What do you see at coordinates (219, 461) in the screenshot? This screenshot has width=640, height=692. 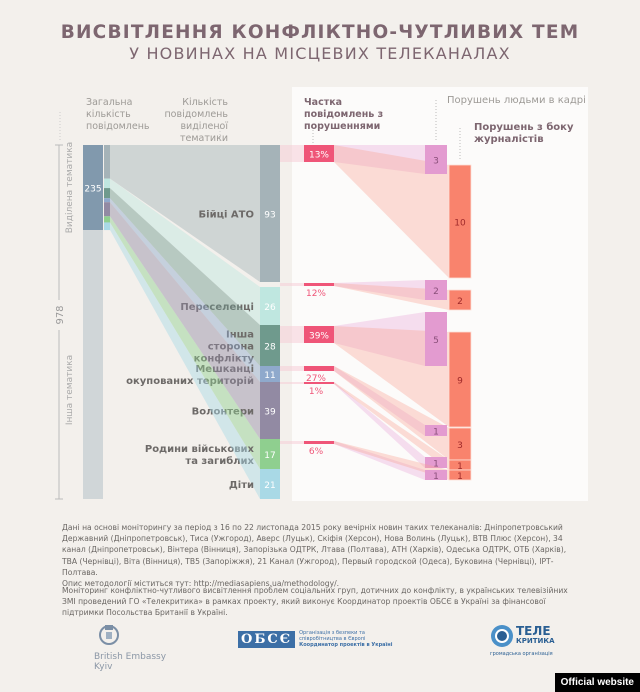 I see `category-name-label: та загиблих` at bounding box center [219, 461].